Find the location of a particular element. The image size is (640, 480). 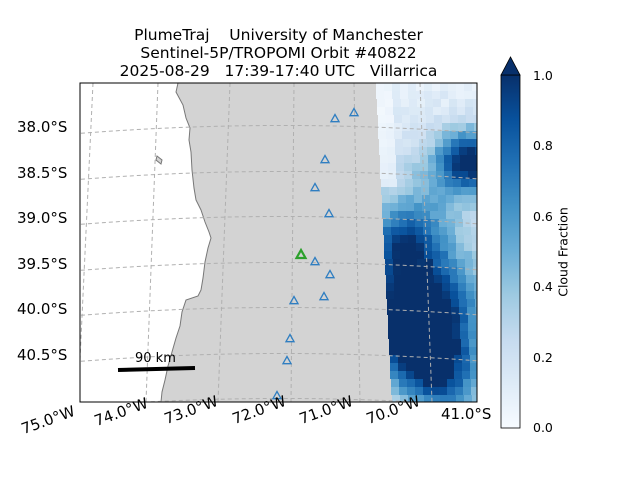

cloud-fraction-layer is located at coordinates (426, 242).